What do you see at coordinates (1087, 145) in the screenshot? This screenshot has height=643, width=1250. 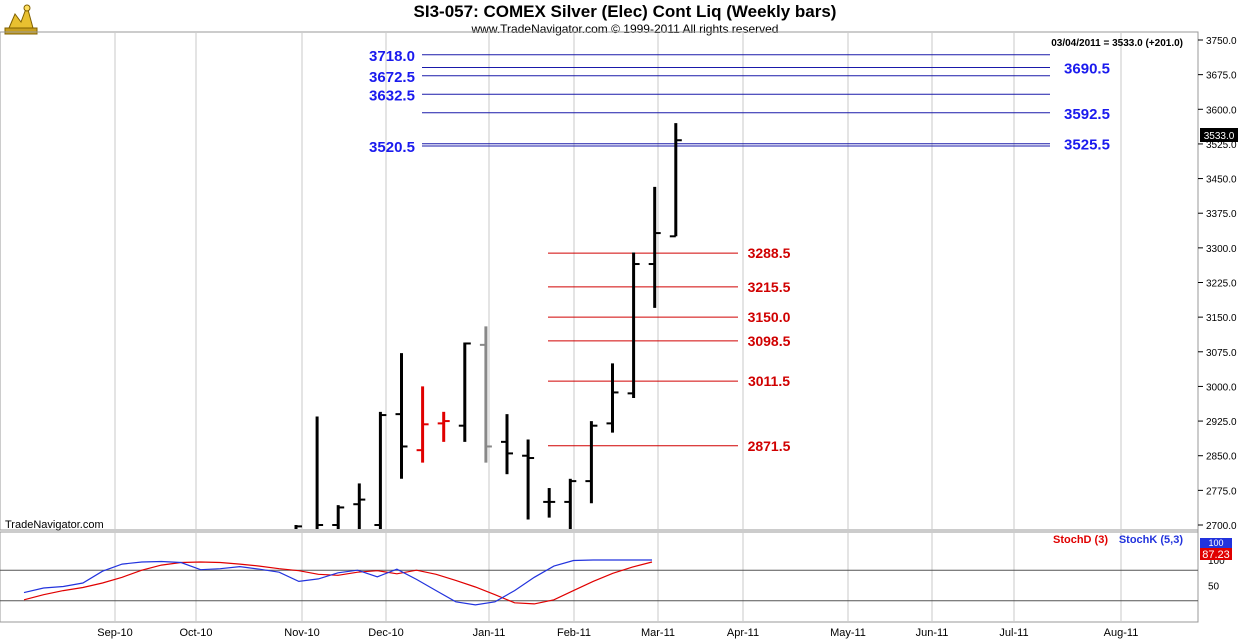 I see `blue-level-label: 3525.5` at bounding box center [1087, 145].